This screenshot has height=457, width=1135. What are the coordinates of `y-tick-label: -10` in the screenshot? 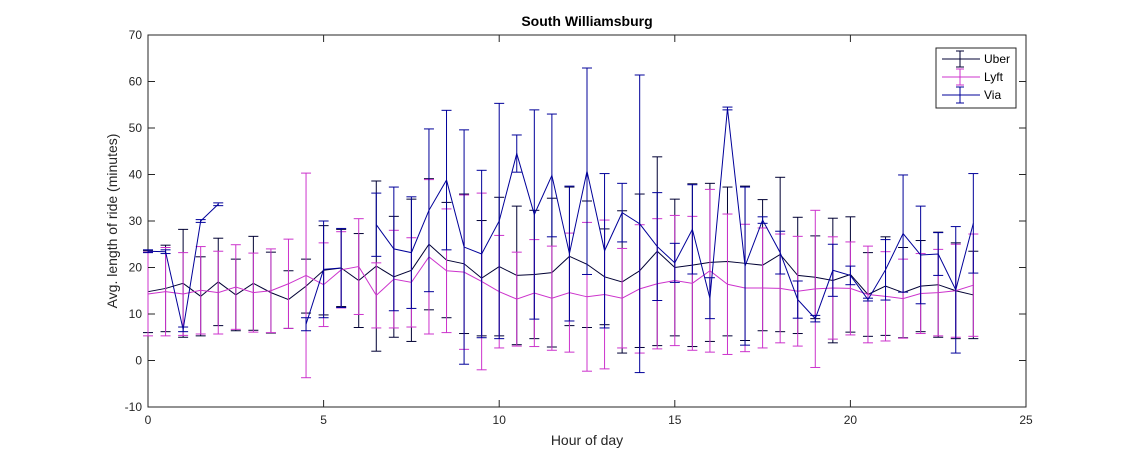 It's located at (134, 407).